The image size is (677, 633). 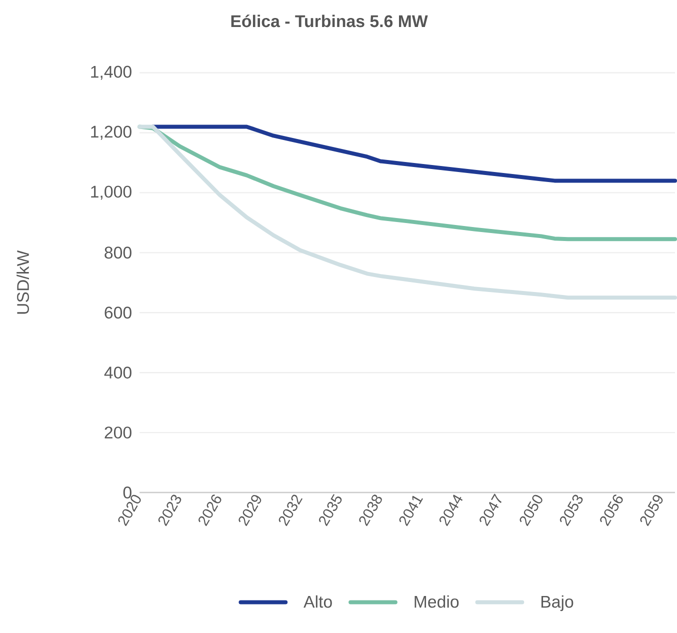 What do you see at coordinates (557, 603) in the screenshot?
I see `legend-label: Bajo` at bounding box center [557, 603].